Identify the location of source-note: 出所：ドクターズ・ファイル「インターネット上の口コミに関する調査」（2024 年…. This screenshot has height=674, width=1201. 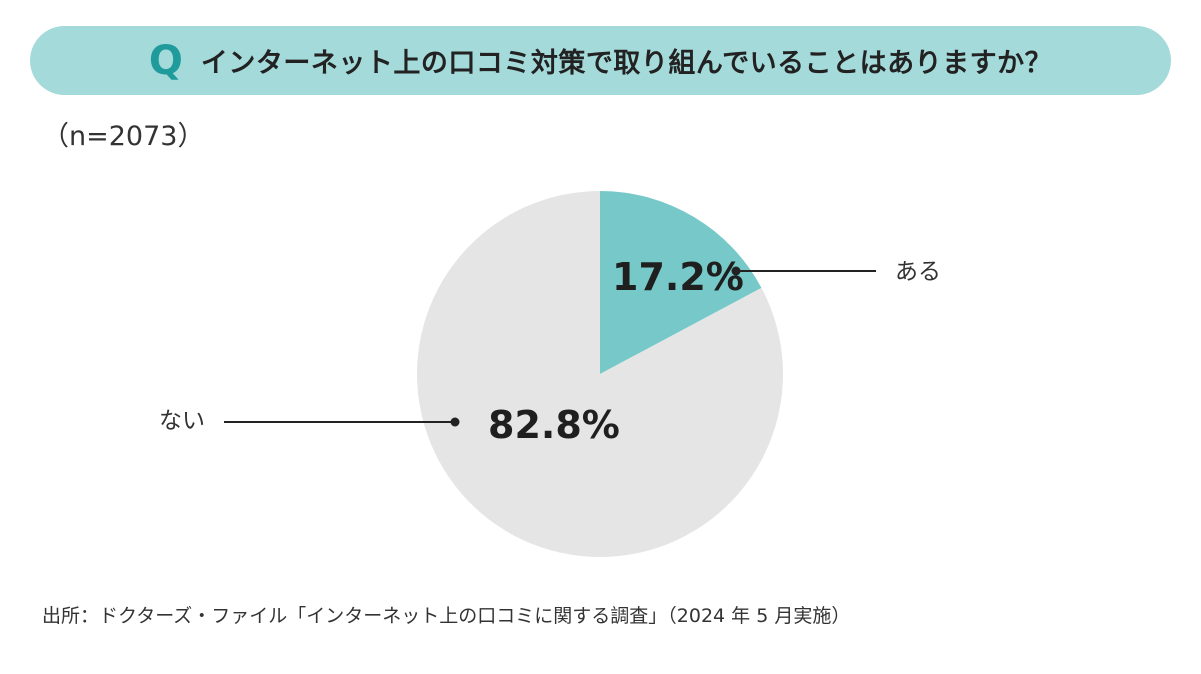
(446, 616).